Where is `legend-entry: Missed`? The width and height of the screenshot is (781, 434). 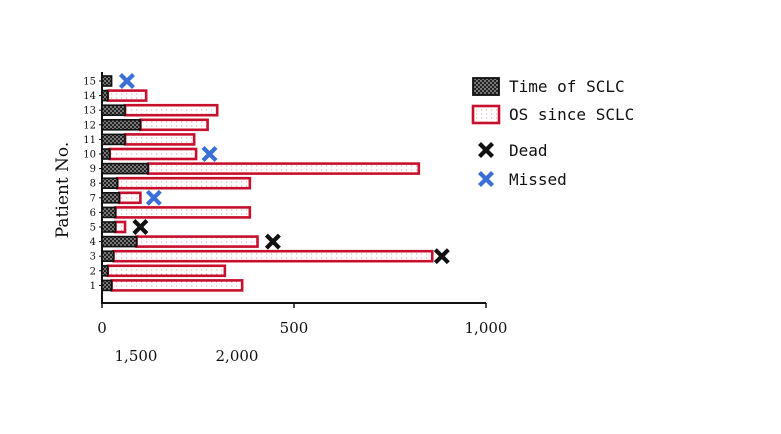 legend-entry: Missed is located at coordinates (522, 179).